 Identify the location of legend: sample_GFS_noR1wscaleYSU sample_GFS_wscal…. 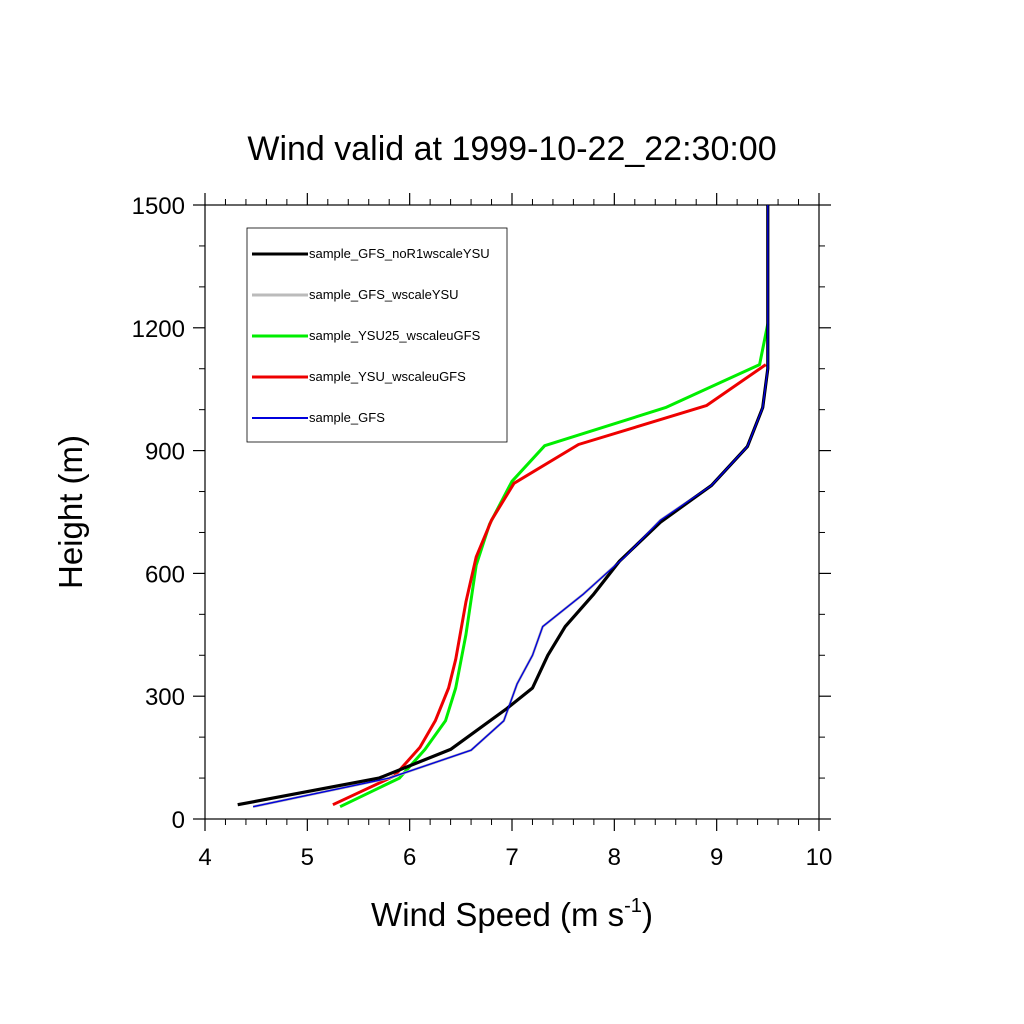
(377, 335).